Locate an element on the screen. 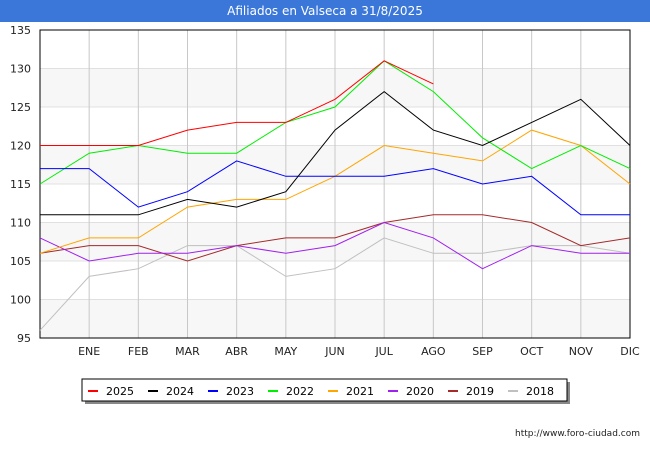  legend-label-2018: 2018 is located at coordinates (540, 391).